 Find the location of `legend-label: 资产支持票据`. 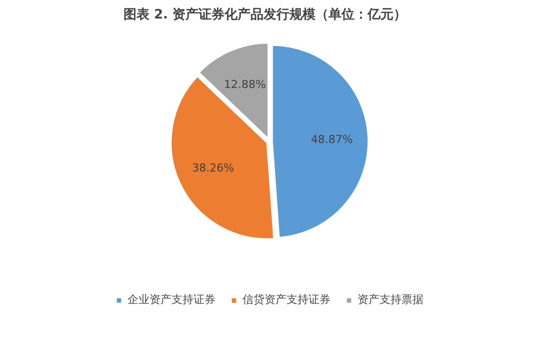

legend-label: 资产支持票据 is located at coordinates (391, 299).